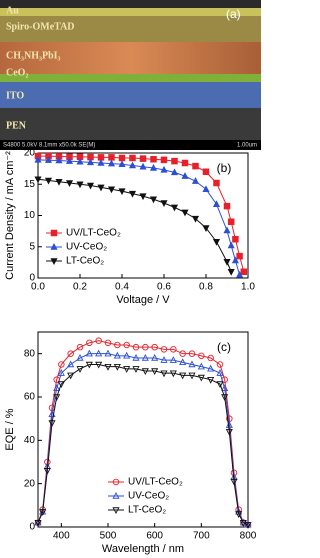 Image resolution: width=320 pixels, height=558 pixels. What do you see at coordinates (16, 125) in the screenshot?
I see `layer-label: PEN` at bounding box center [16, 125].